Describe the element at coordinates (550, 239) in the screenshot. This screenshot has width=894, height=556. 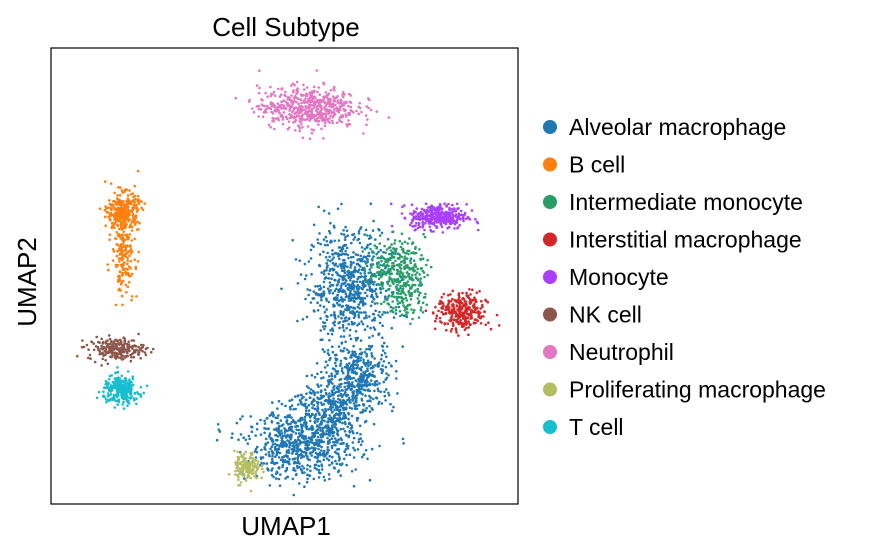
I see `legend-marker` at that location.